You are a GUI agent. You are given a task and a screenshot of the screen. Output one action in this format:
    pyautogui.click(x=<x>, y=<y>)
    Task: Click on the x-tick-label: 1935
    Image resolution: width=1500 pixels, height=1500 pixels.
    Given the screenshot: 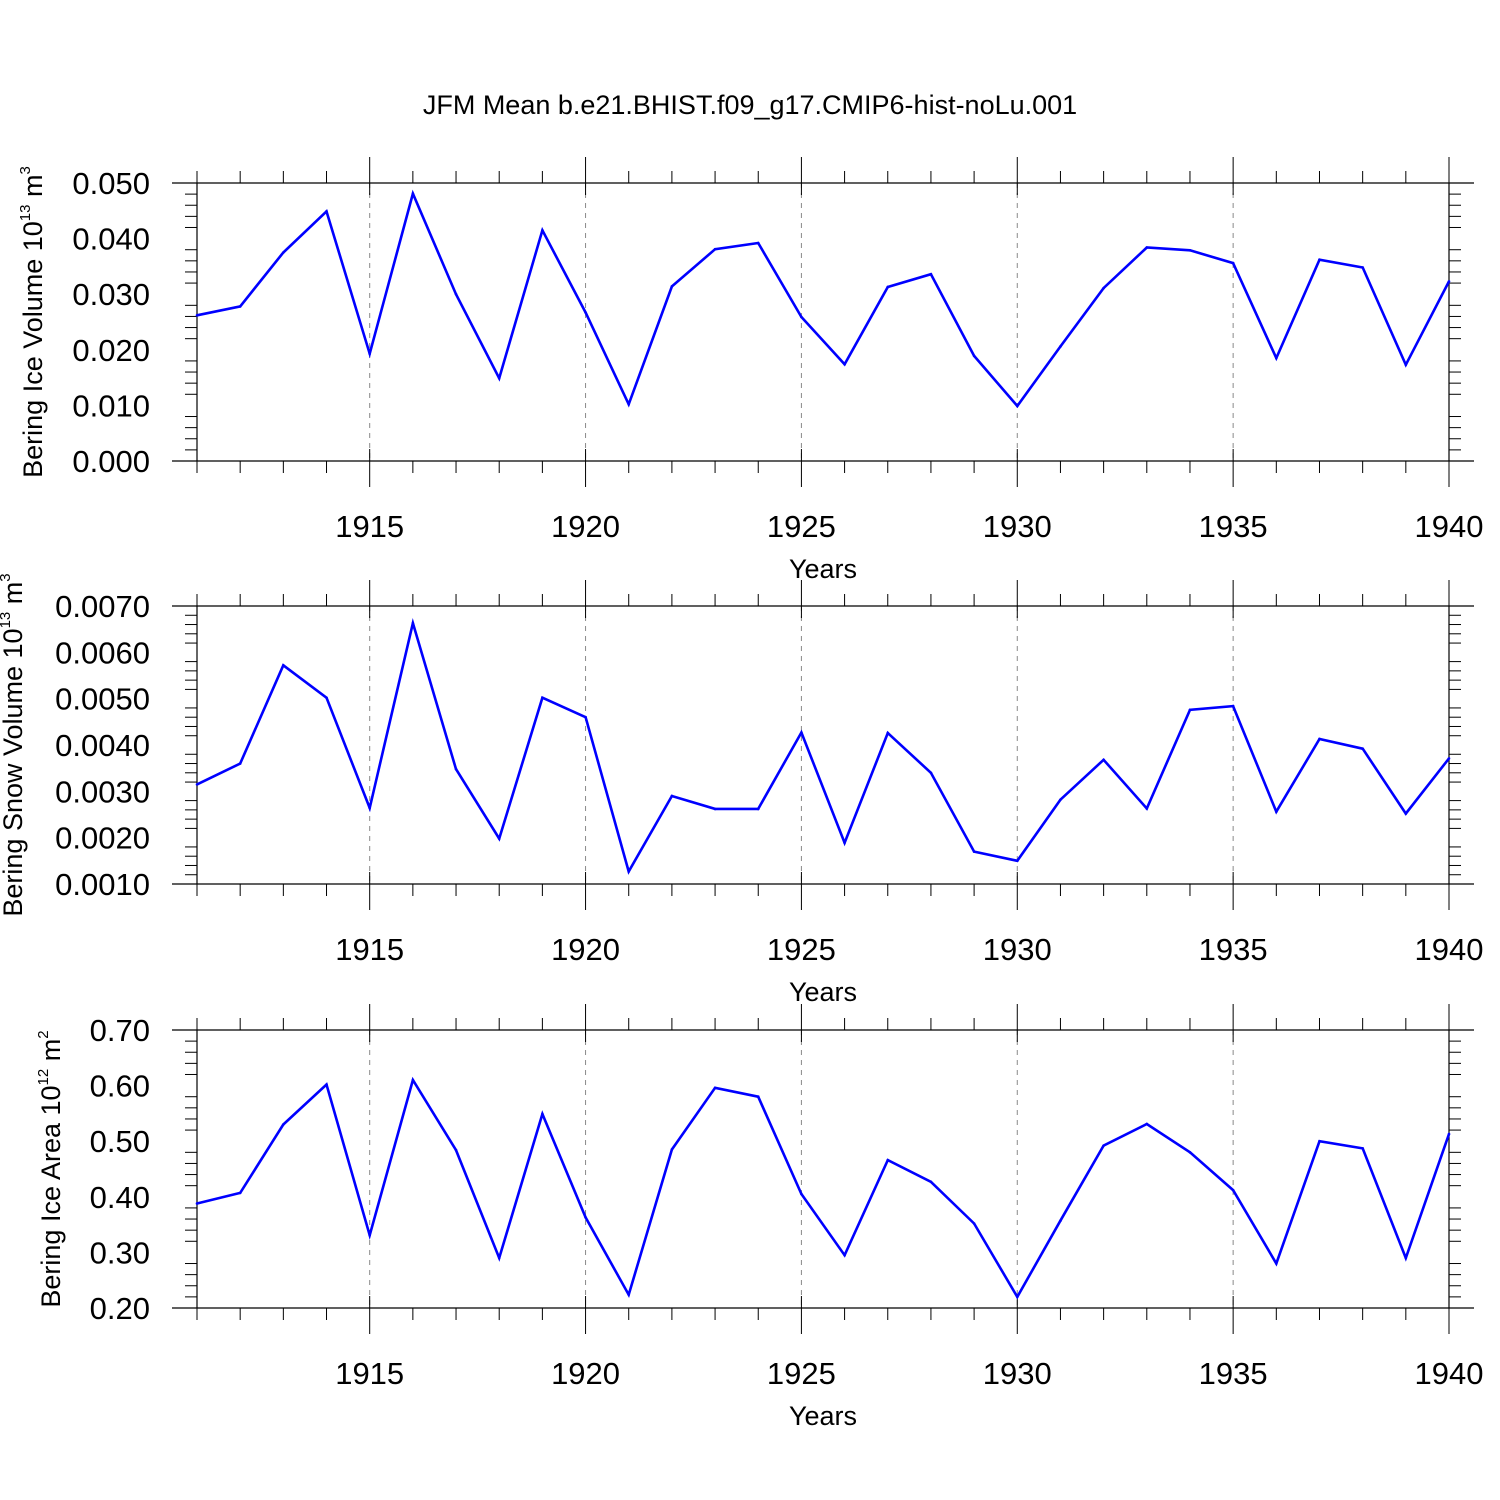 What is the action you would take?
    pyautogui.click(x=1233, y=526)
    